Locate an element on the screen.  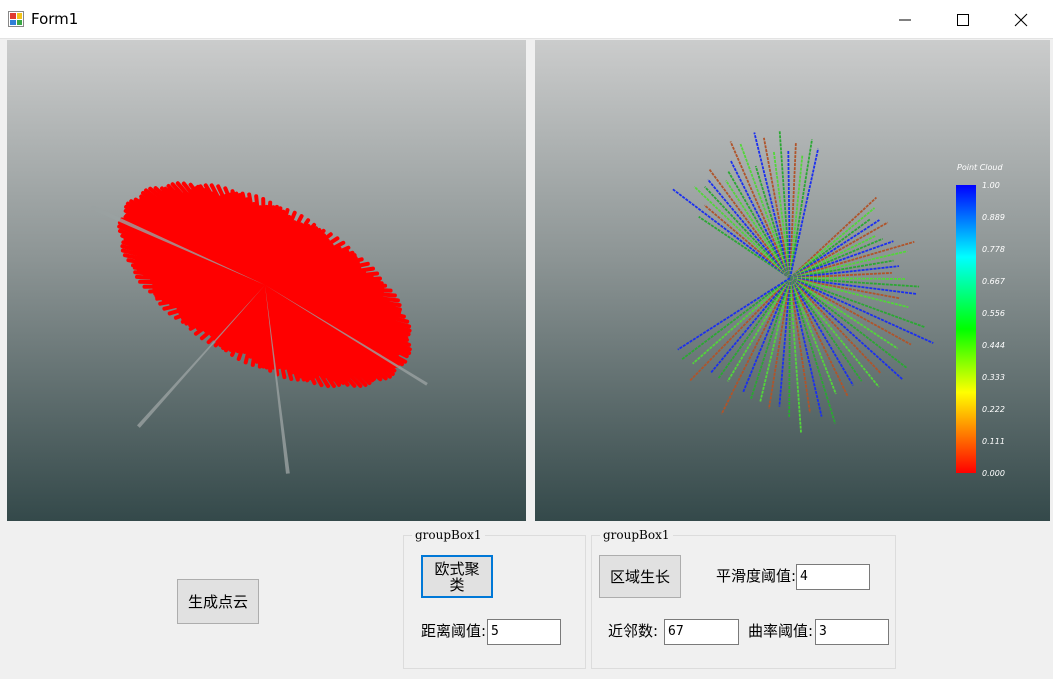
distance-threshold-input: 5 is located at coordinates (524, 632).